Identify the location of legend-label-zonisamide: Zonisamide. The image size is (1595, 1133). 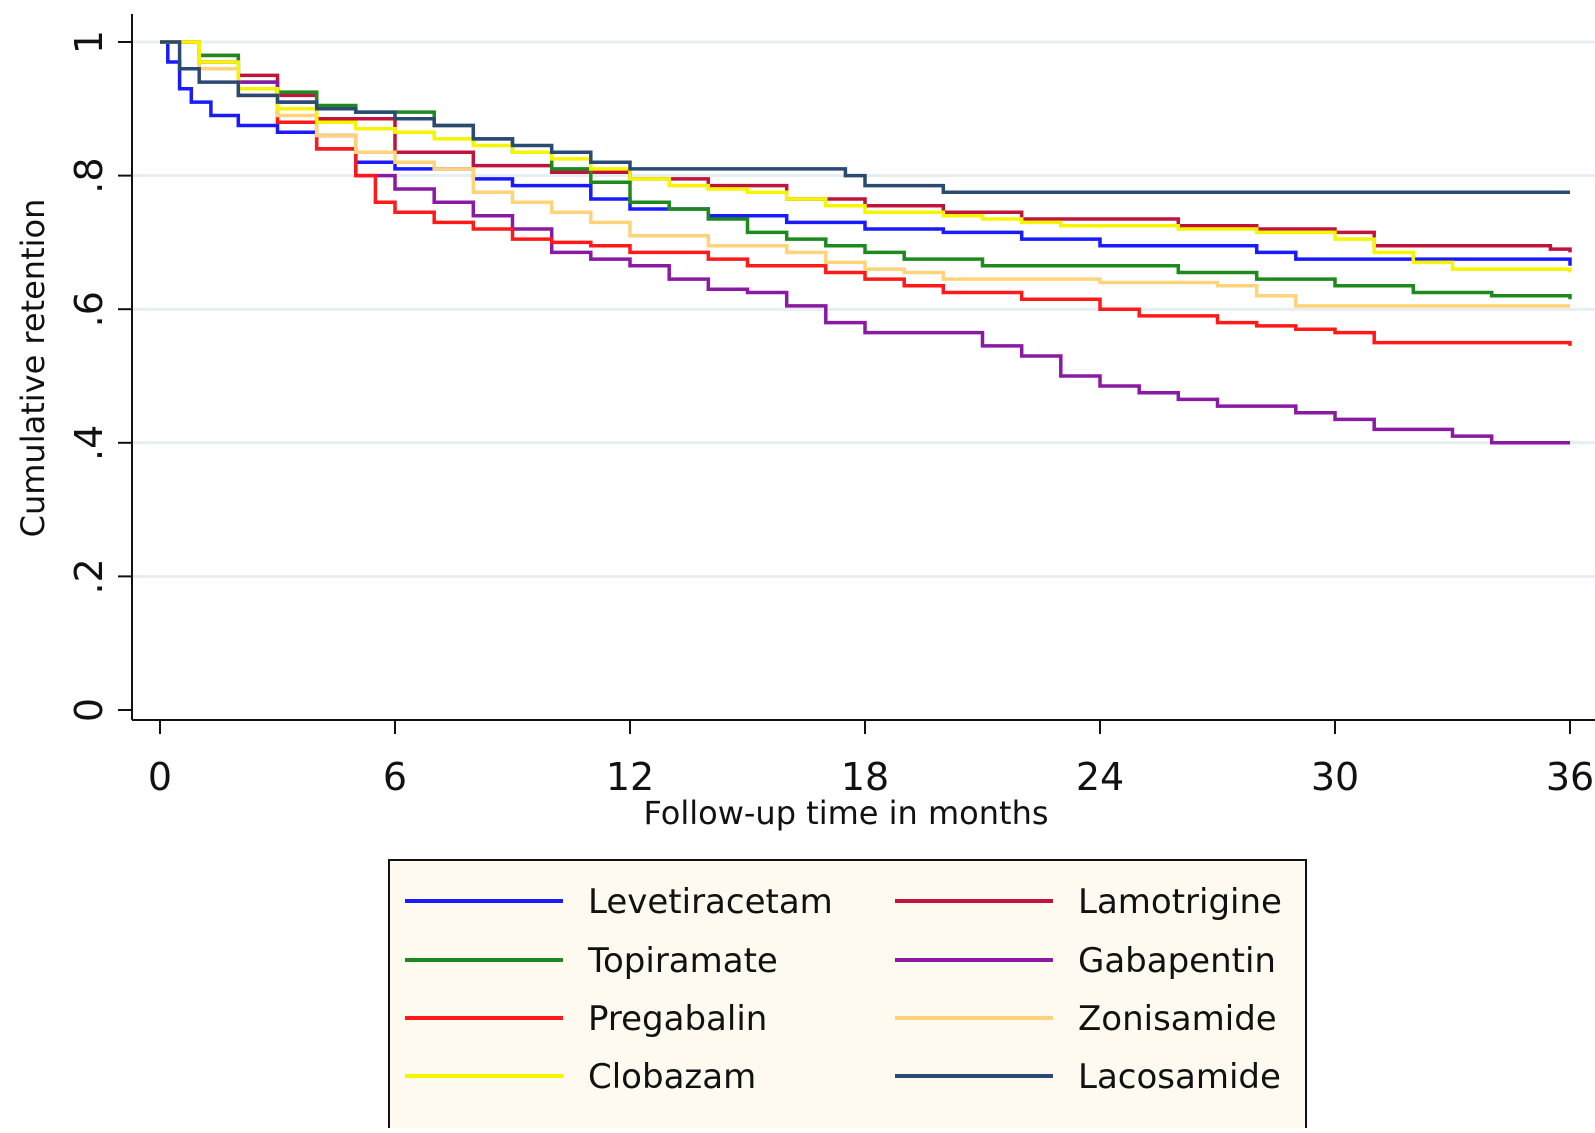
(1177, 1019).